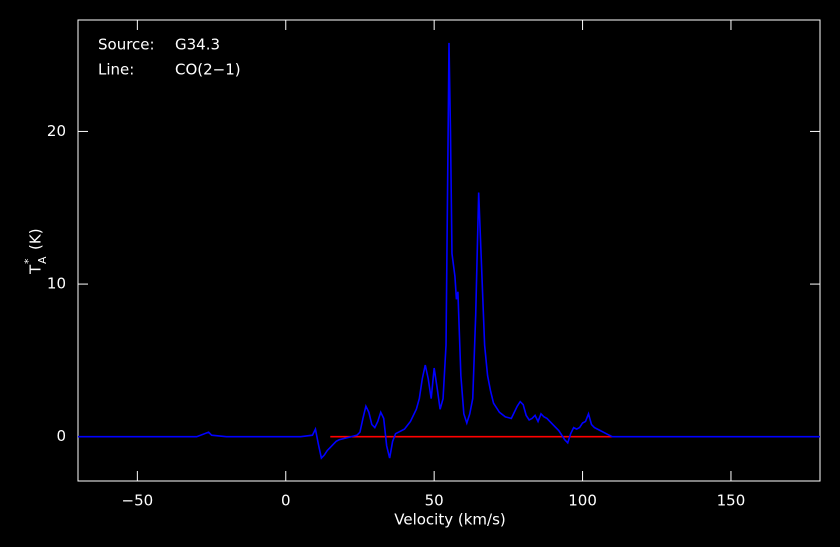 The image size is (840, 547). What do you see at coordinates (197, 45) in the screenshot?
I see `annotation-text: G34.3` at bounding box center [197, 45].